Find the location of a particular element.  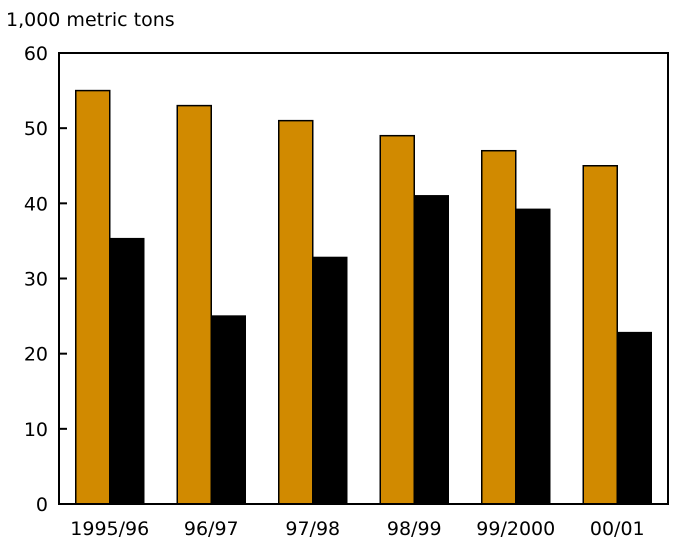

y-unit-label: 1,000 metric tons is located at coordinates (90, 20).